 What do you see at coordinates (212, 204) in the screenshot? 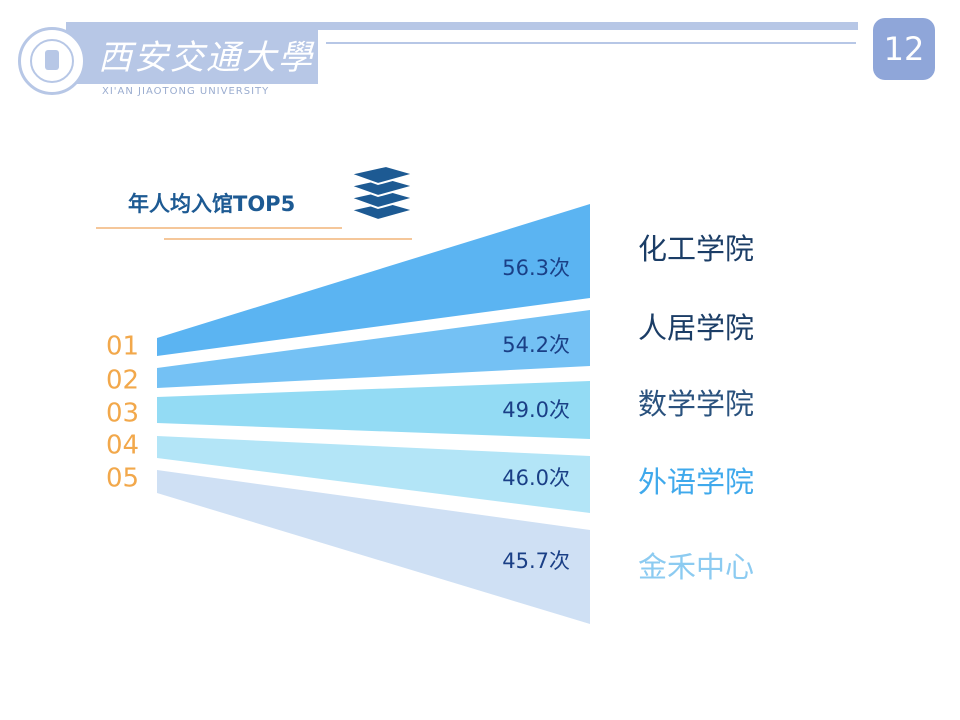
I see `chart-title: 年人均入馆TOP5` at bounding box center [212, 204].